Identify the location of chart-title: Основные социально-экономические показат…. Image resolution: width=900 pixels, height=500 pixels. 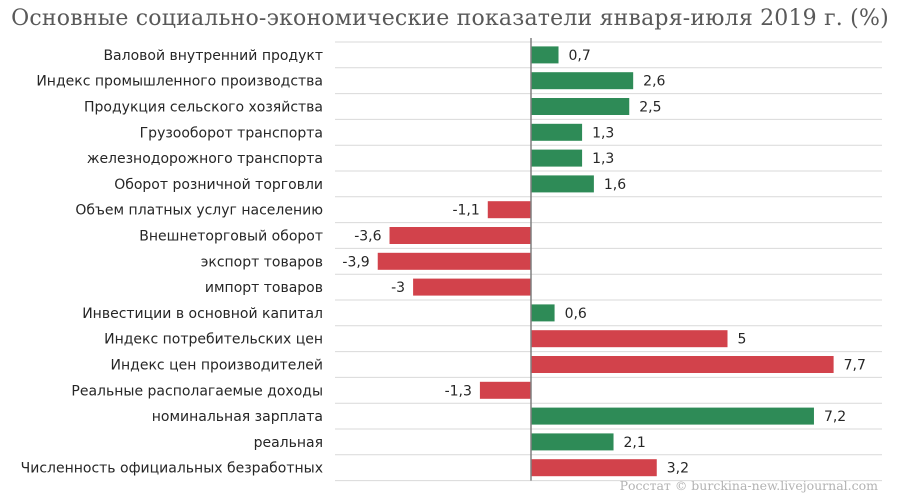
(450, 18).